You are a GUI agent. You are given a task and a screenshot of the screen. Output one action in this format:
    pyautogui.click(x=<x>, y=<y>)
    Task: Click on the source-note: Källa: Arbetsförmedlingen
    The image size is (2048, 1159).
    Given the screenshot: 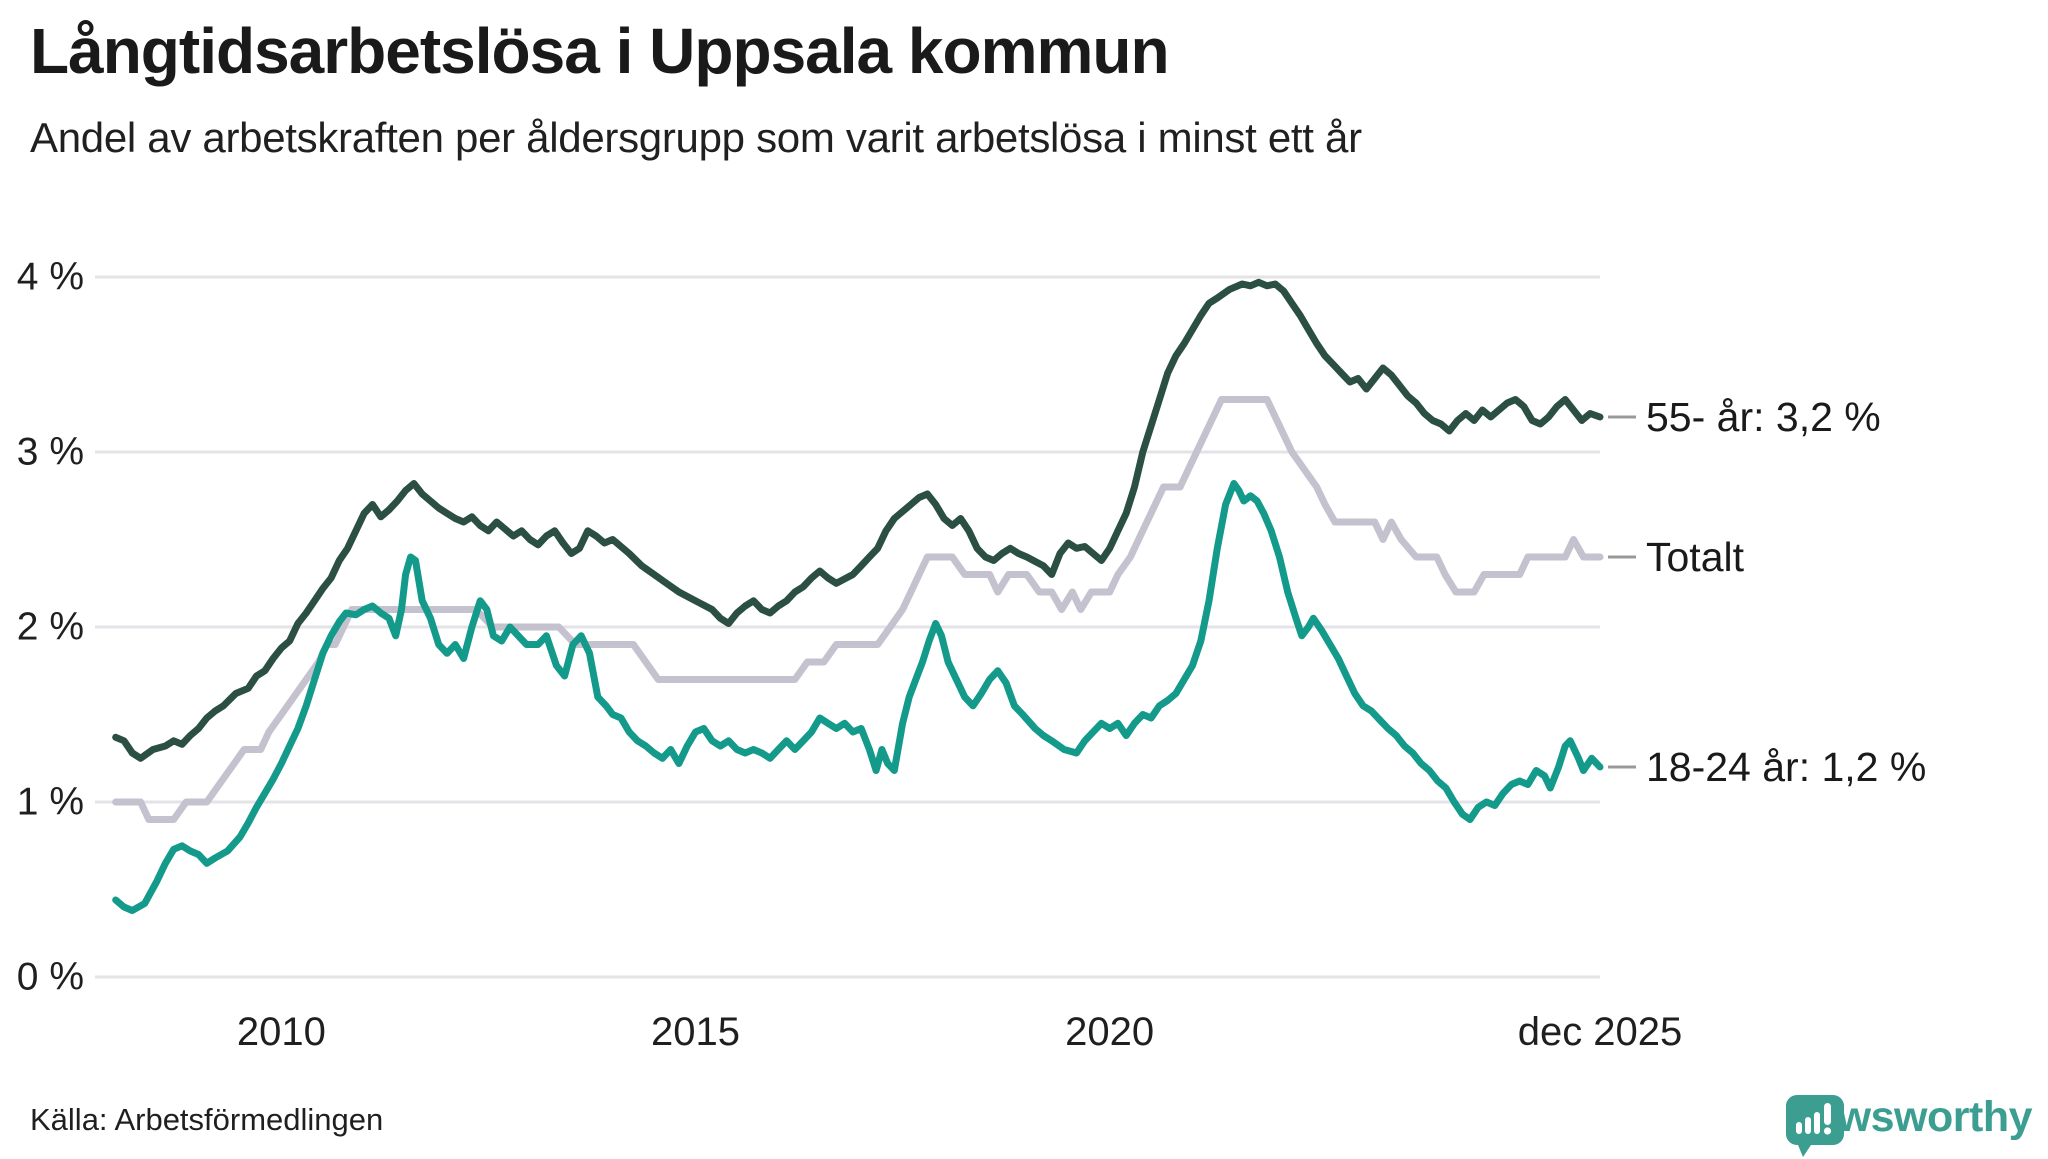 What is the action you would take?
    pyautogui.click(x=207, y=1119)
    